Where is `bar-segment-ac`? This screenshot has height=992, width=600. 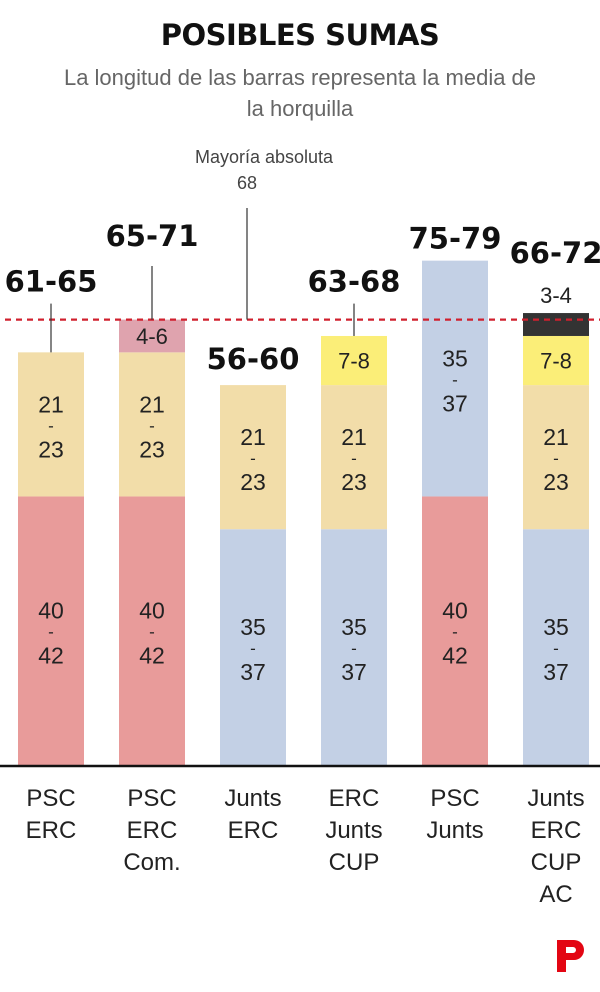
bar-segment-ac is located at coordinates (556, 324).